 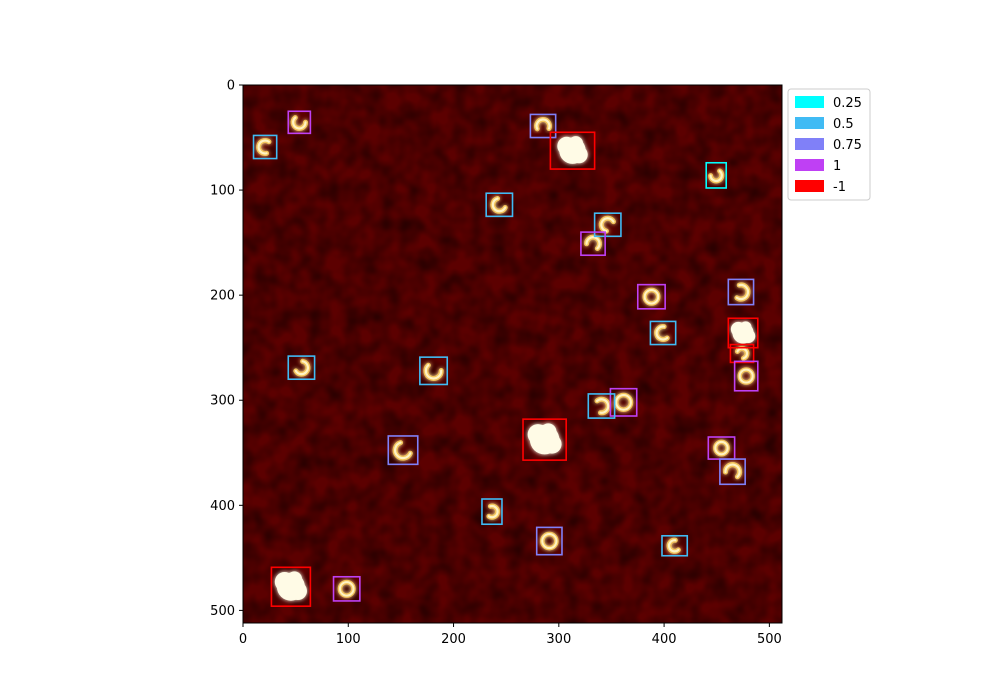 What do you see at coordinates (226, 349) in the screenshot?
I see `y-axis: 0 100 200 300 400 500` at bounding box center [226, 349].